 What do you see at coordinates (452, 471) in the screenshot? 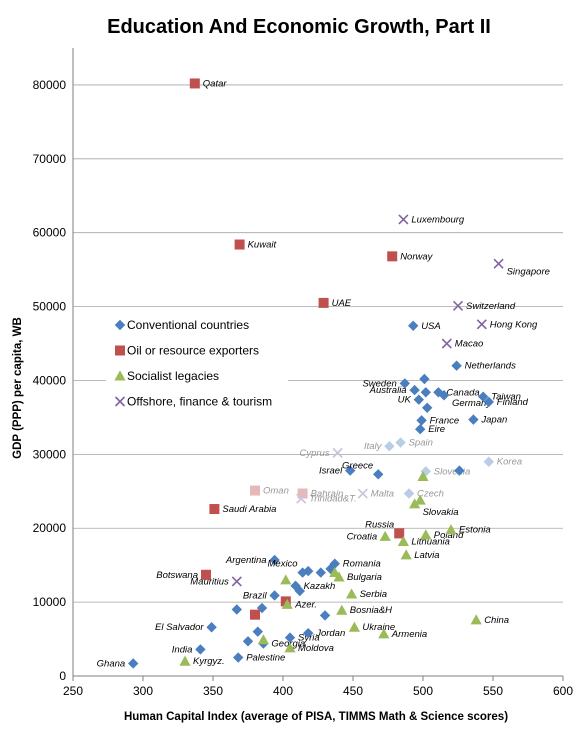
I see `point-label-slovenia: Slovenia` at bounding box center [452, 471].